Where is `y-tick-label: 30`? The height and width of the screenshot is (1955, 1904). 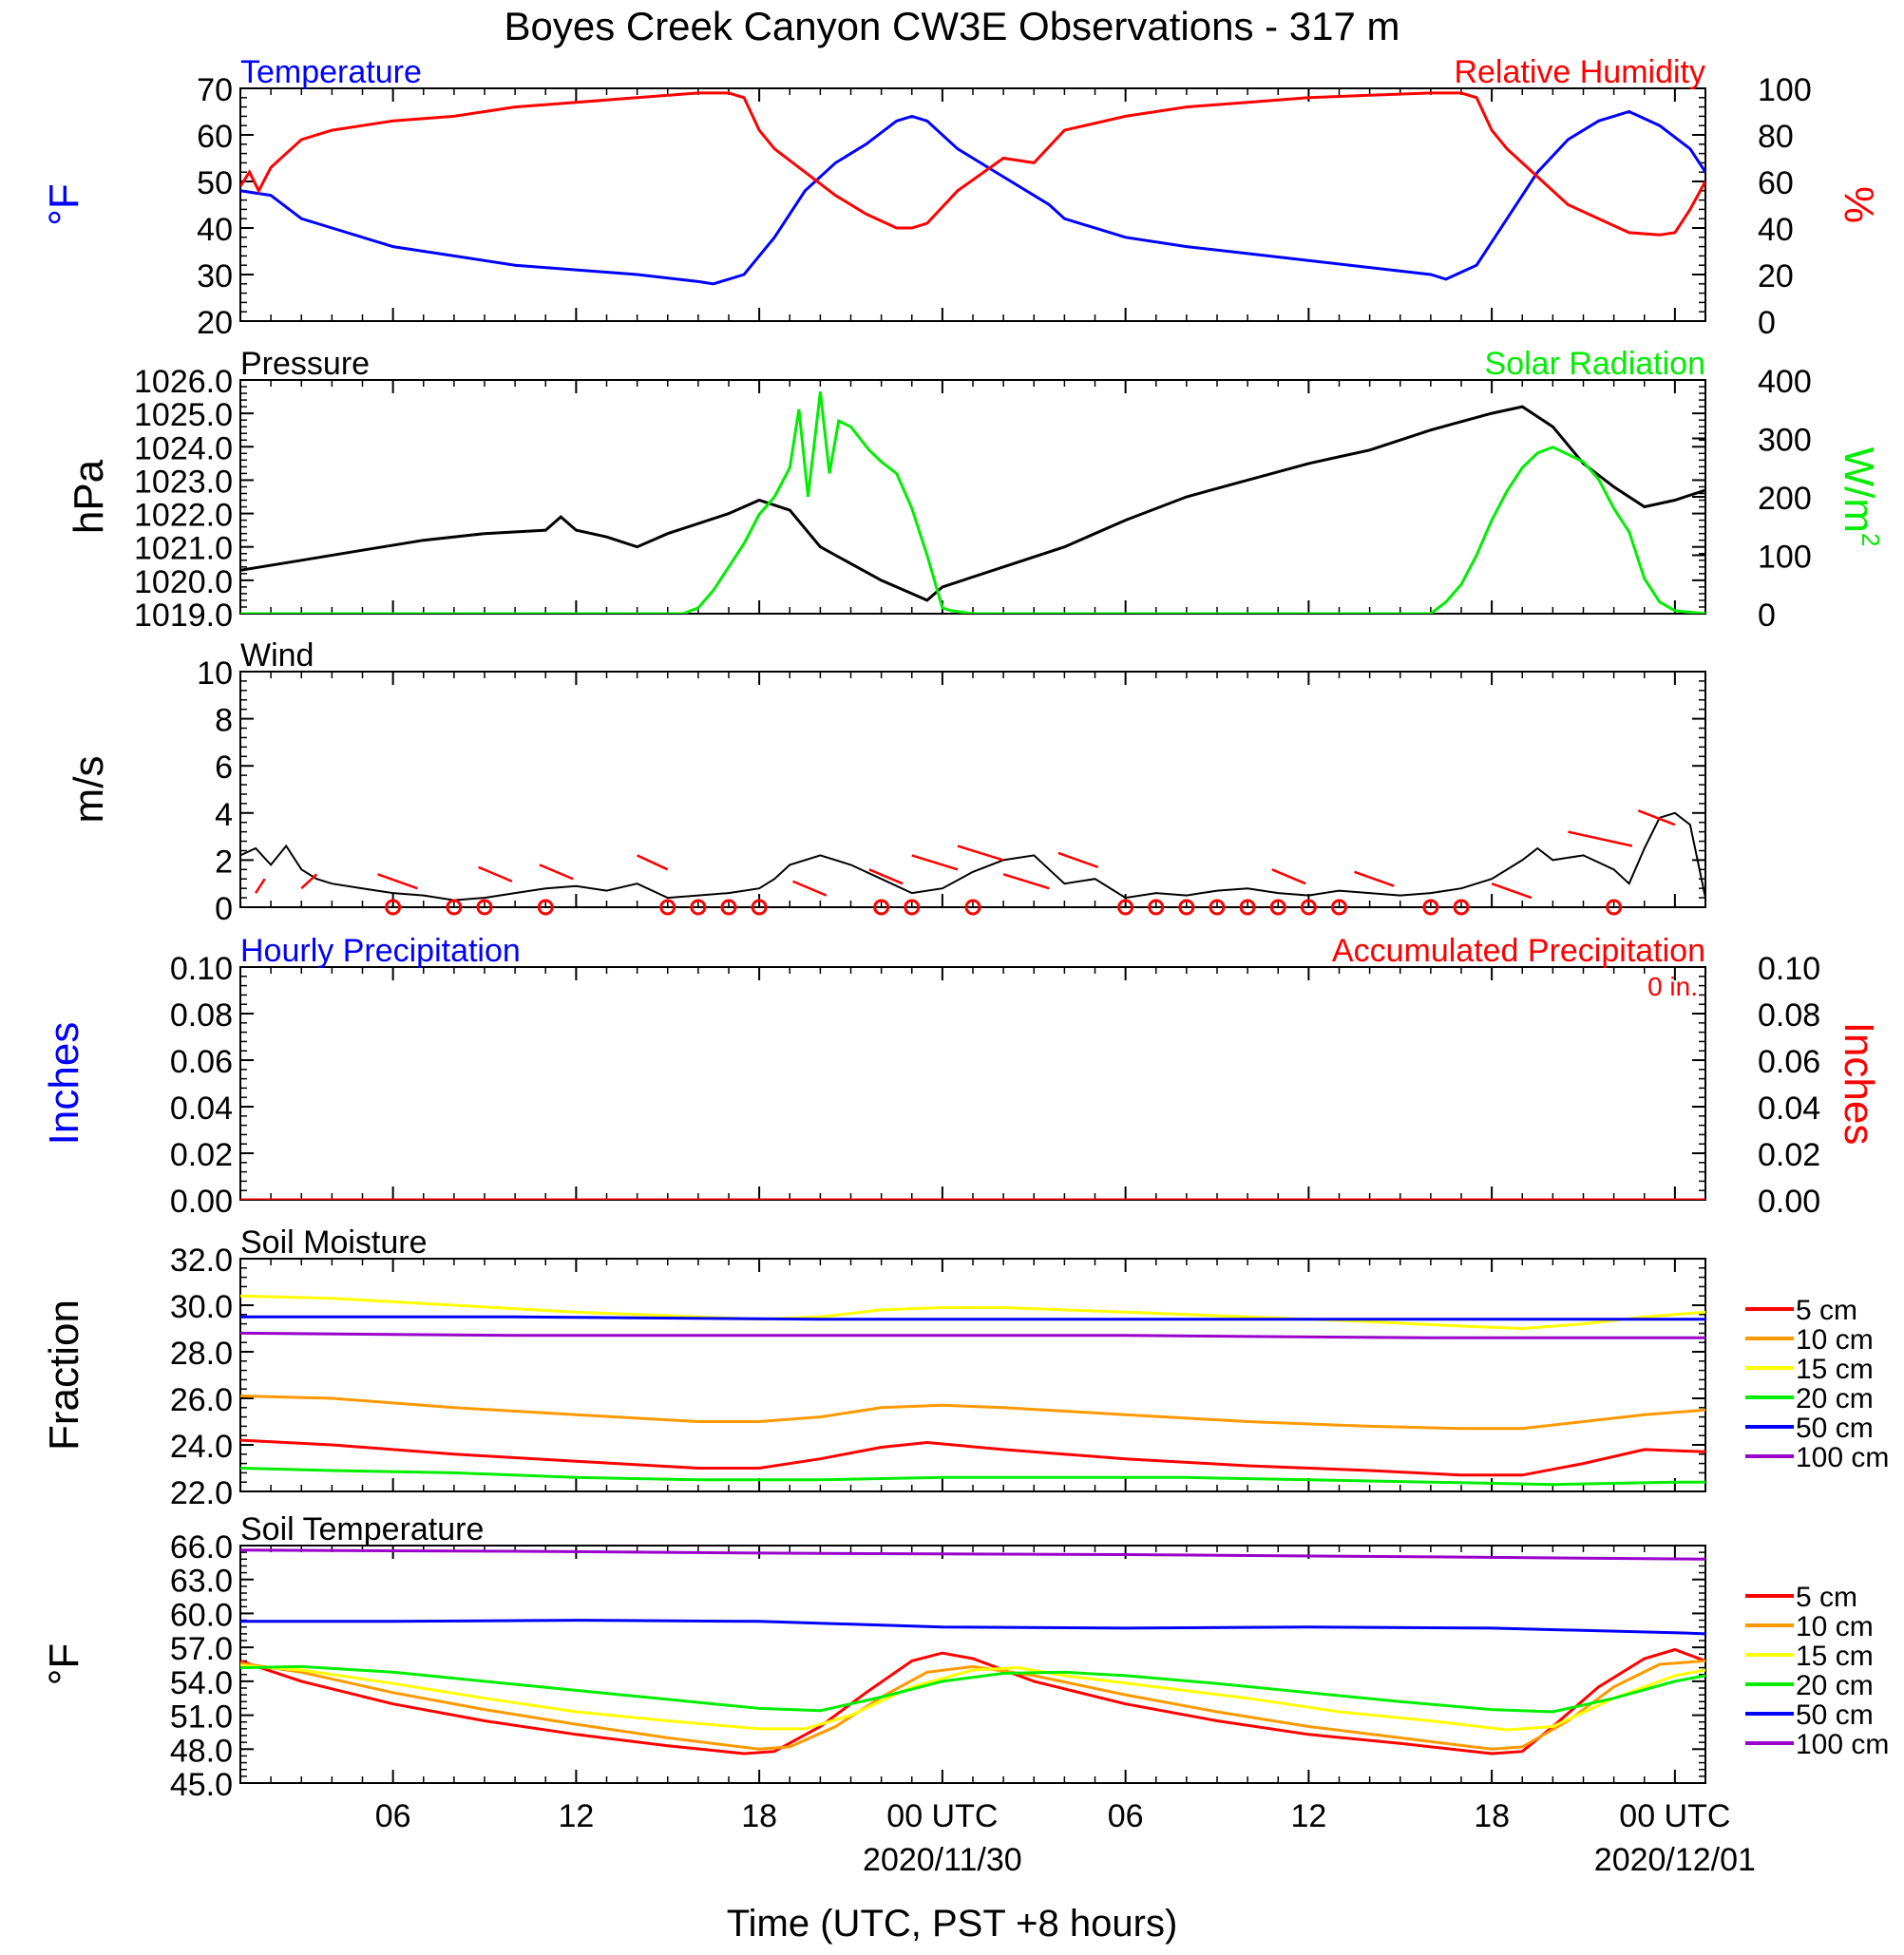
y-tick-label: 30 is located at coordinates (215, 276).